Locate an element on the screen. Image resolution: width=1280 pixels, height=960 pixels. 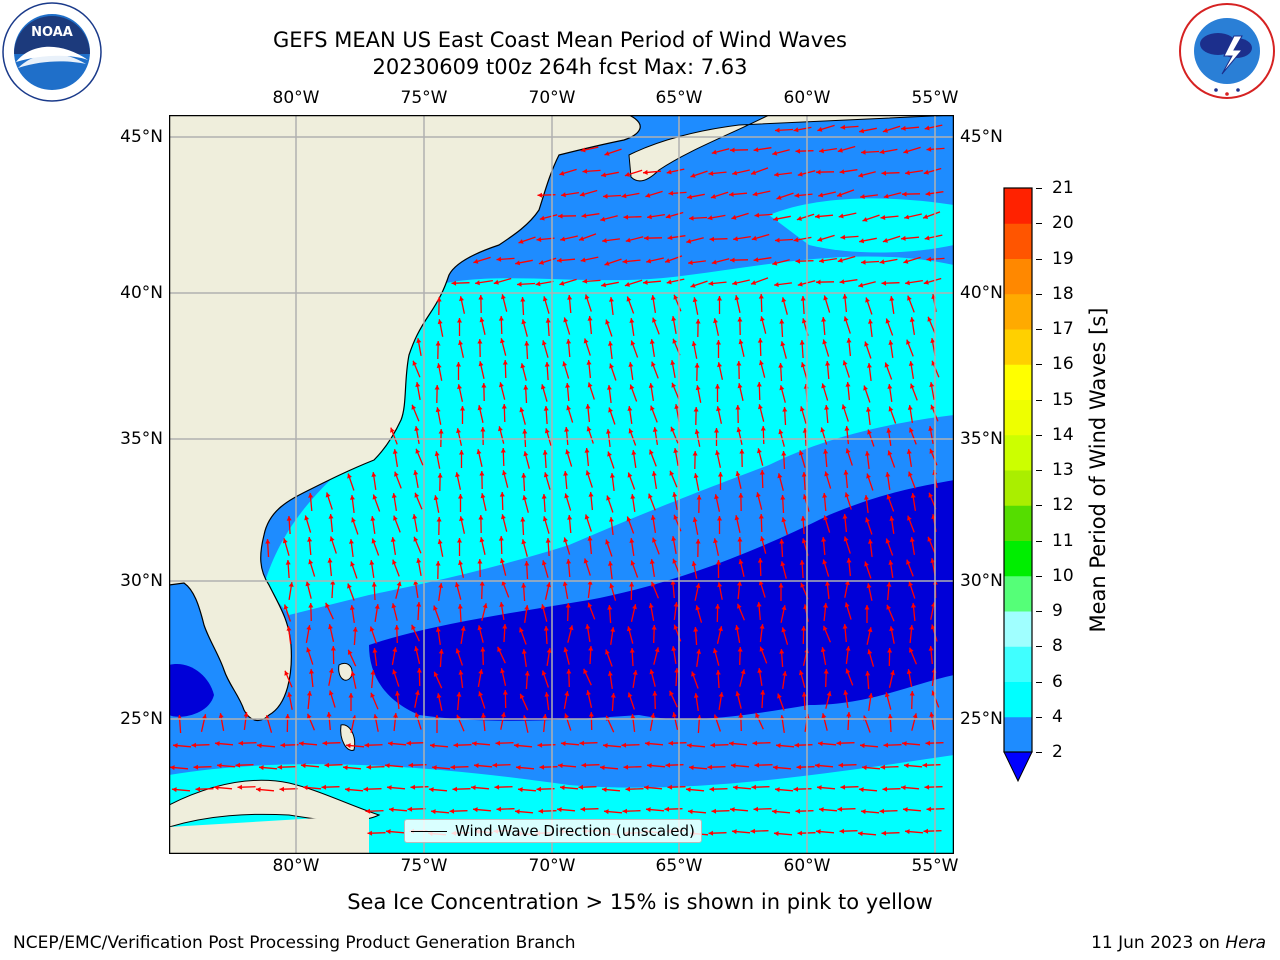
lon-label-bottom-60w: 60°W is located at coordinates (807, 866).